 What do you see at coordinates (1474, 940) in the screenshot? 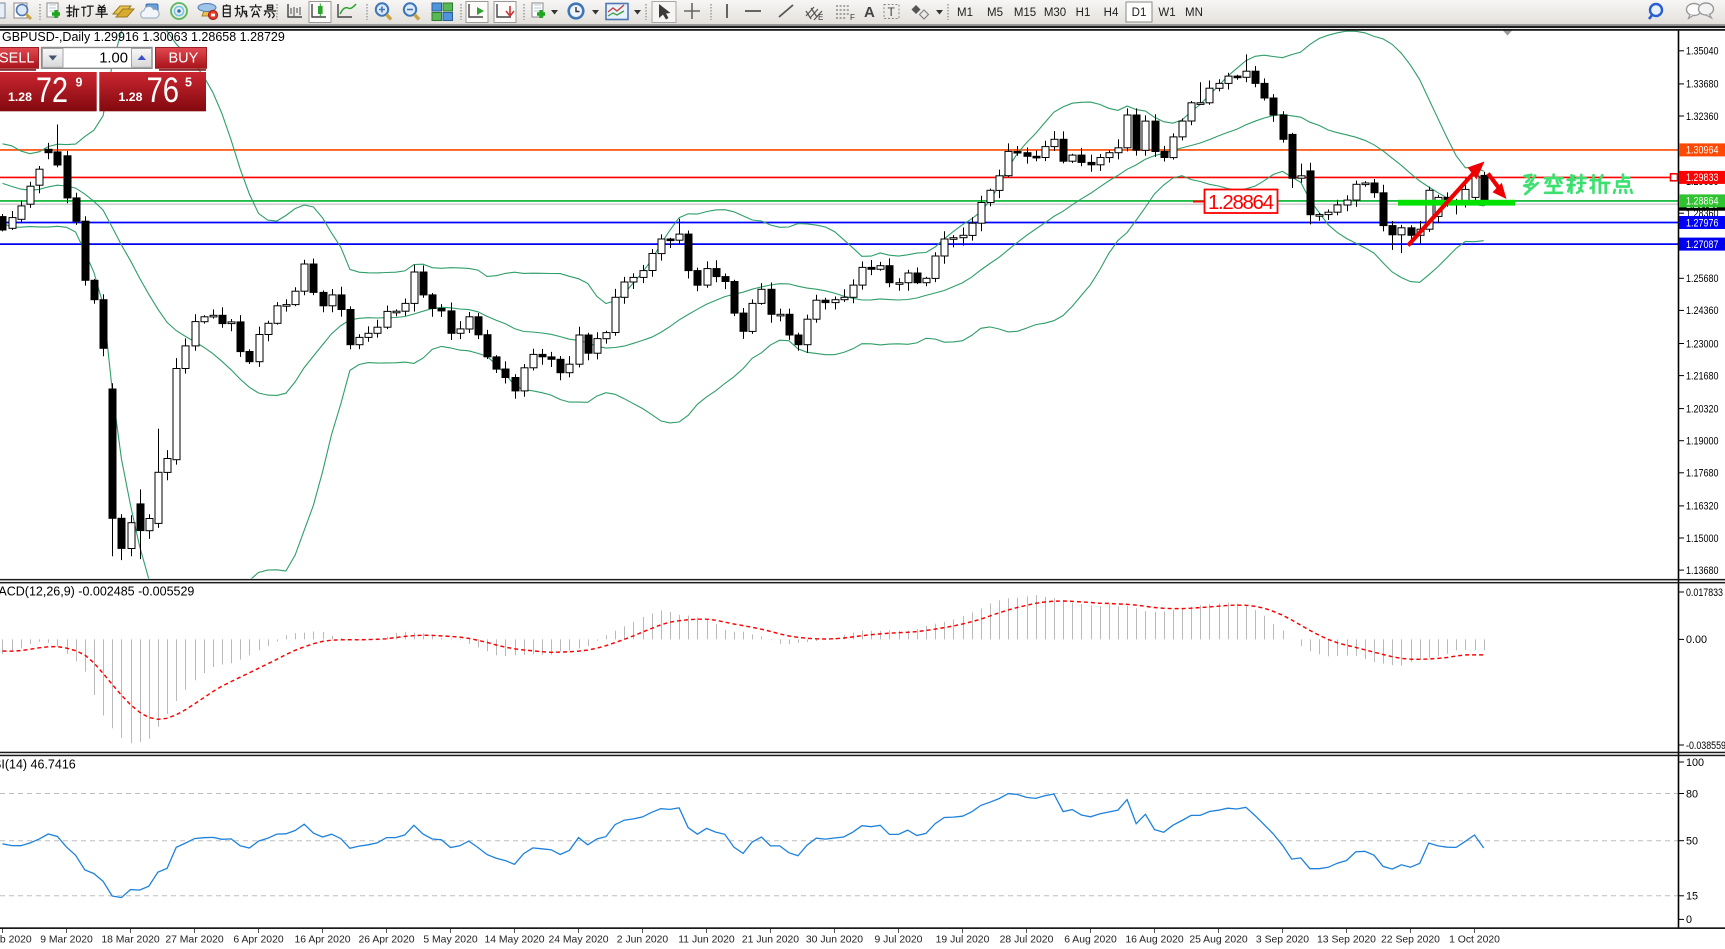
I see `svg-text: 1 Oct 2020` at bounding box center [1474, 940].